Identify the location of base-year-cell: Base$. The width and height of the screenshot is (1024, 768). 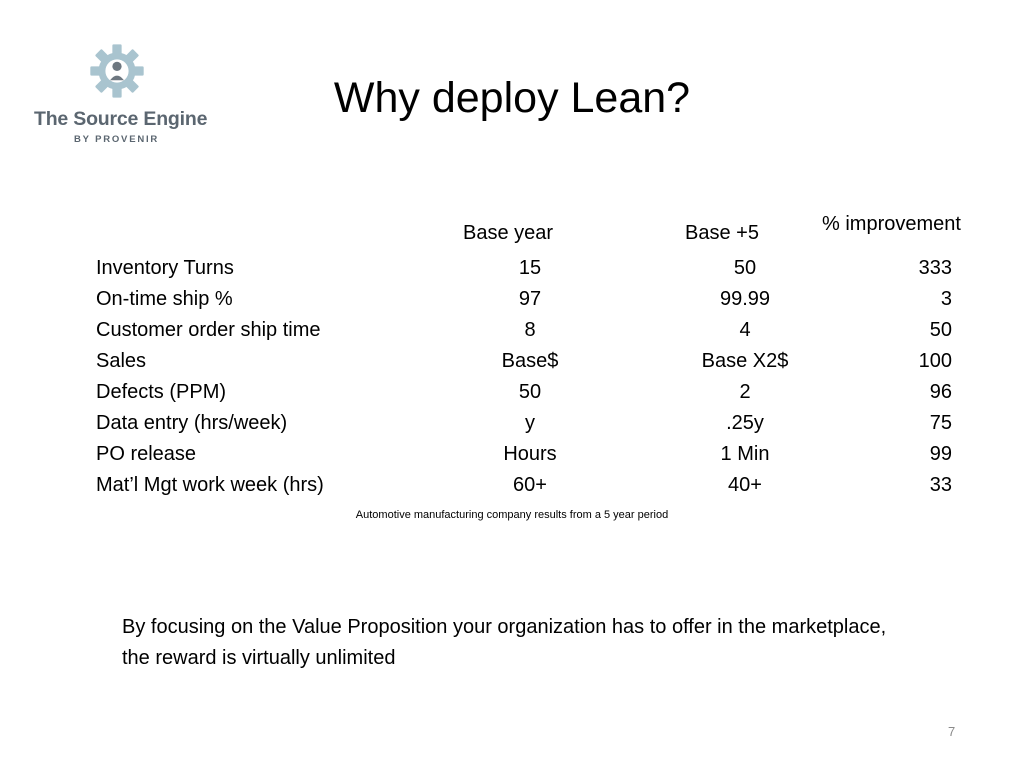
(530, 361).